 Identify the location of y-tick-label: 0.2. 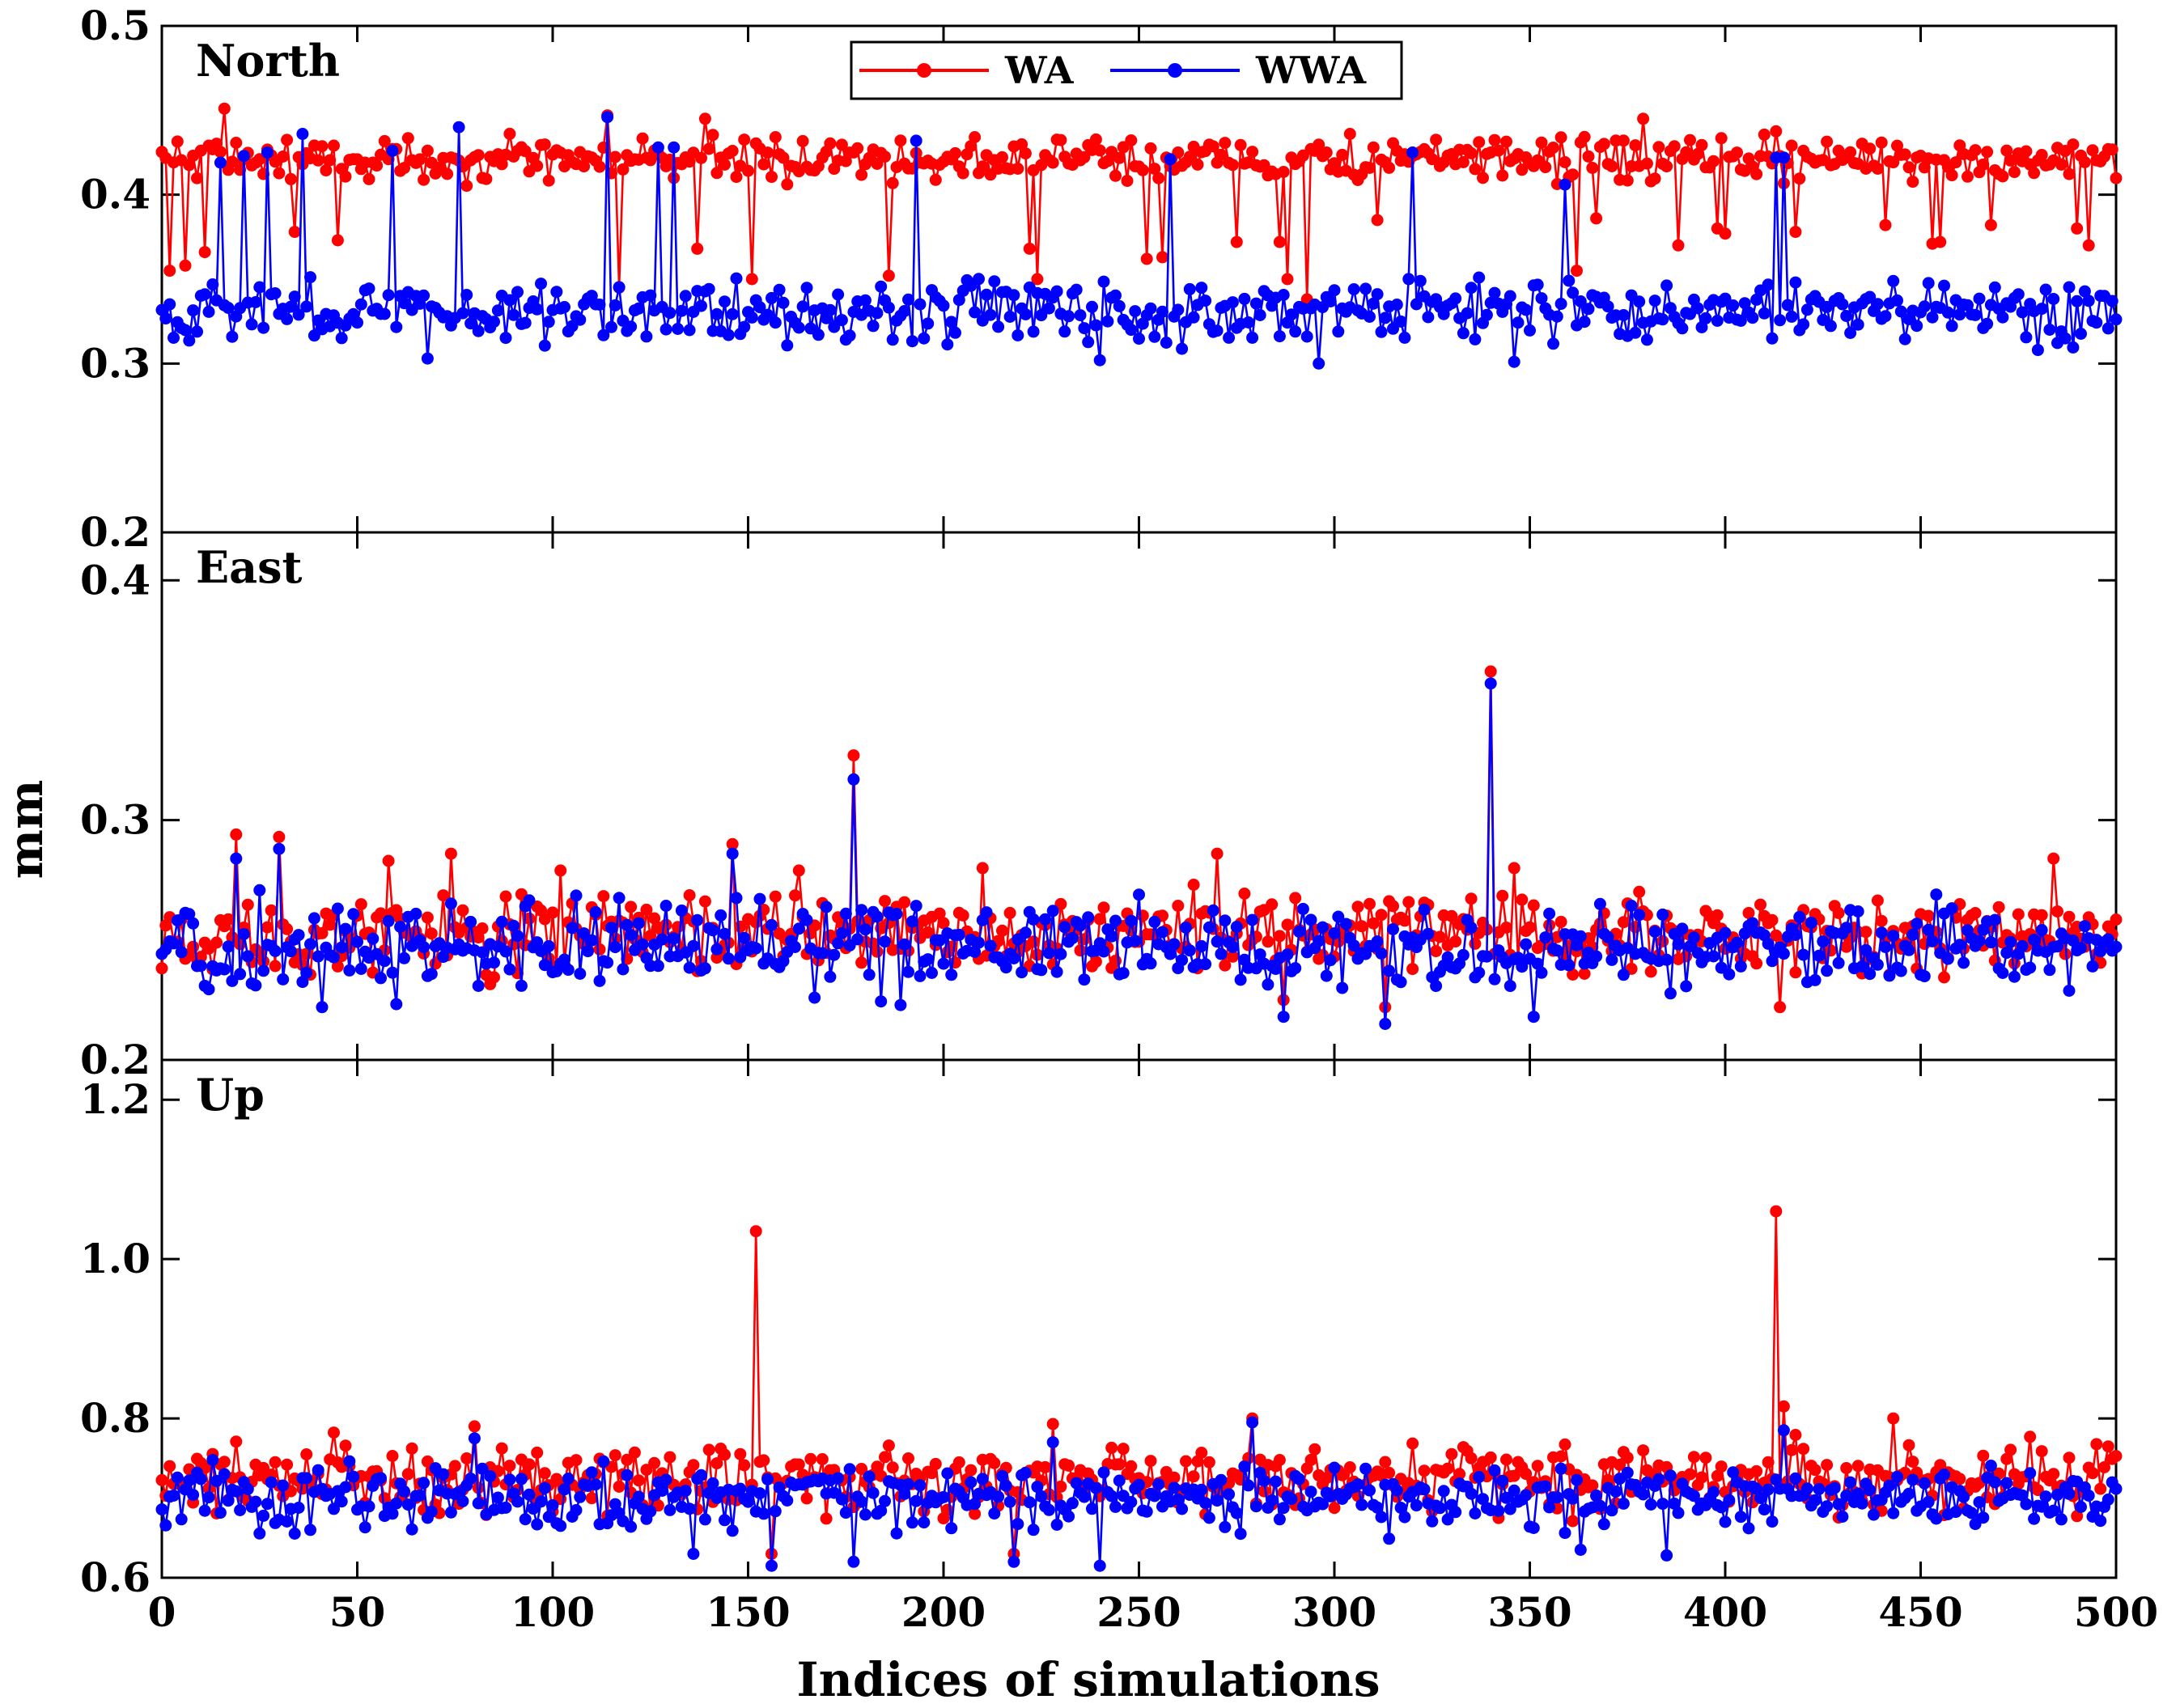
(115, 1059).